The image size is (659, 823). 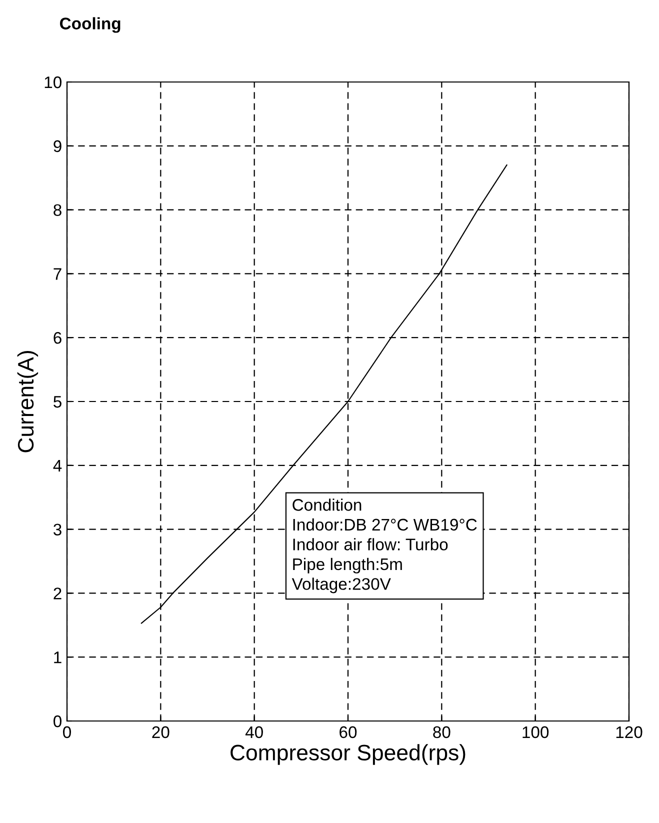 I want to click on y-tick-label: 4, so click(x=57, y=466).